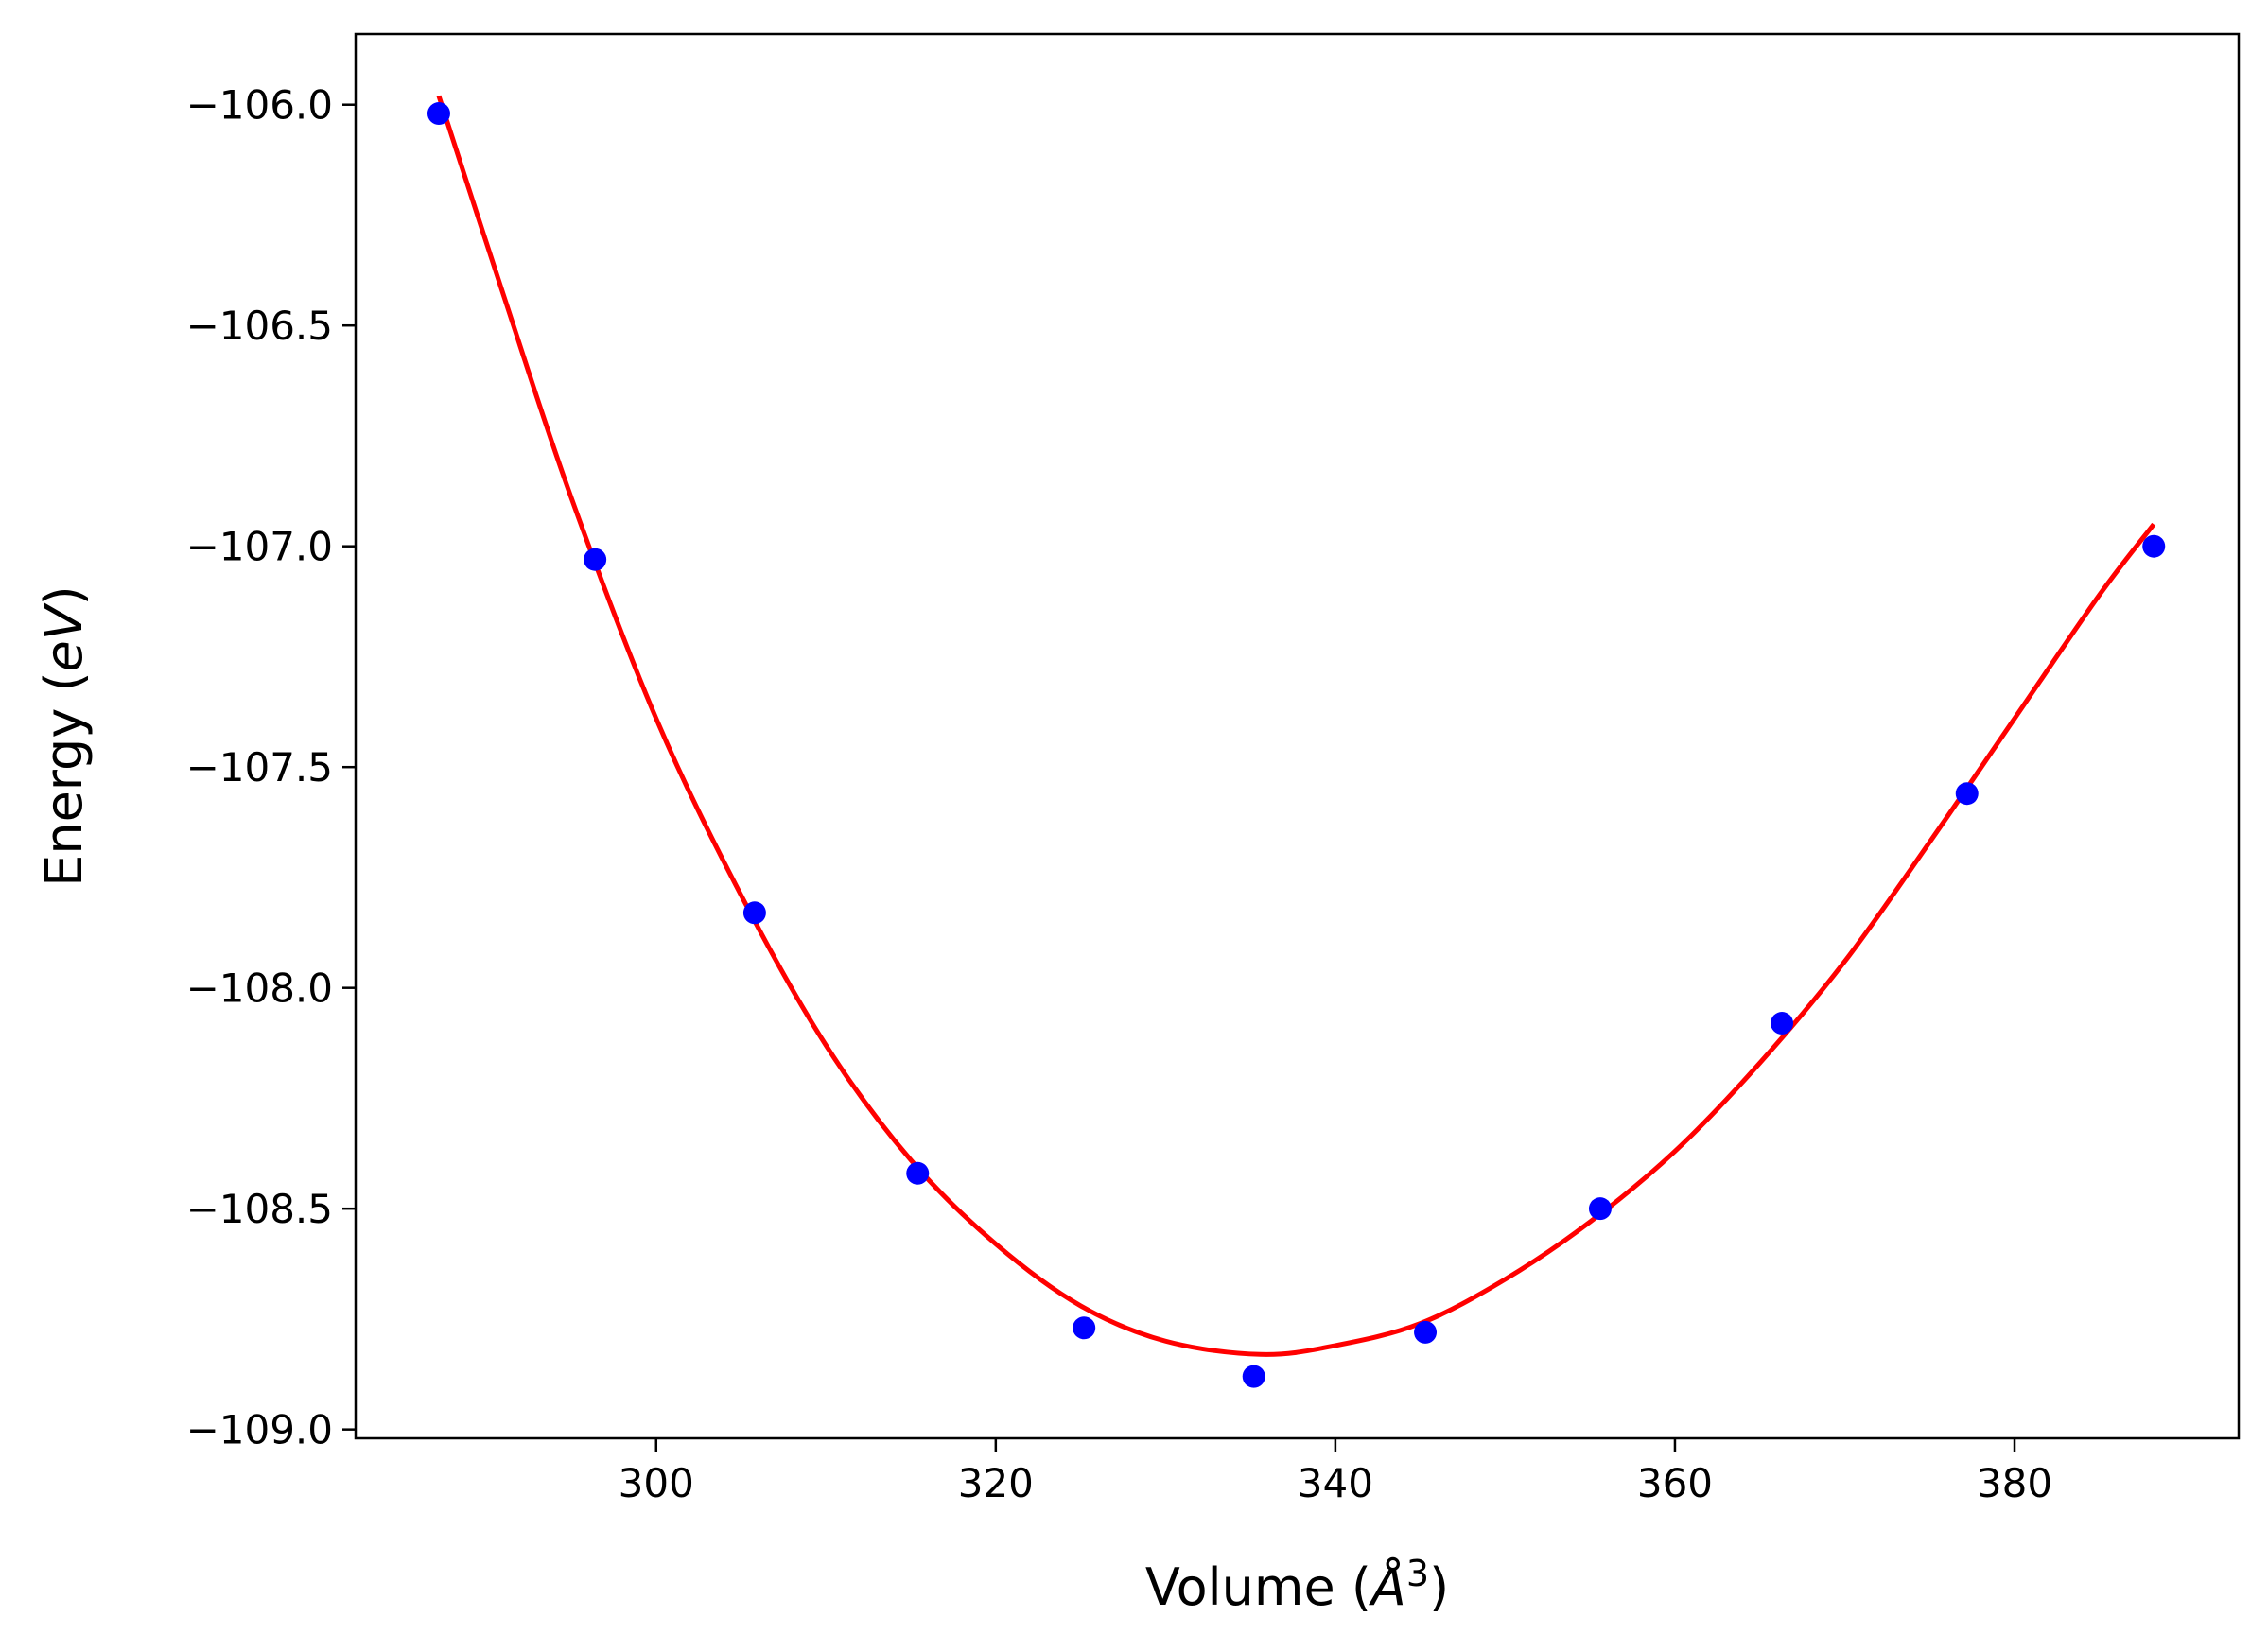 The width and height of the screenshot is (2268, 1652). Describe the element at coordinates (656, 1483) in the screenshot. I see `x-tick-label: 300` at that location.